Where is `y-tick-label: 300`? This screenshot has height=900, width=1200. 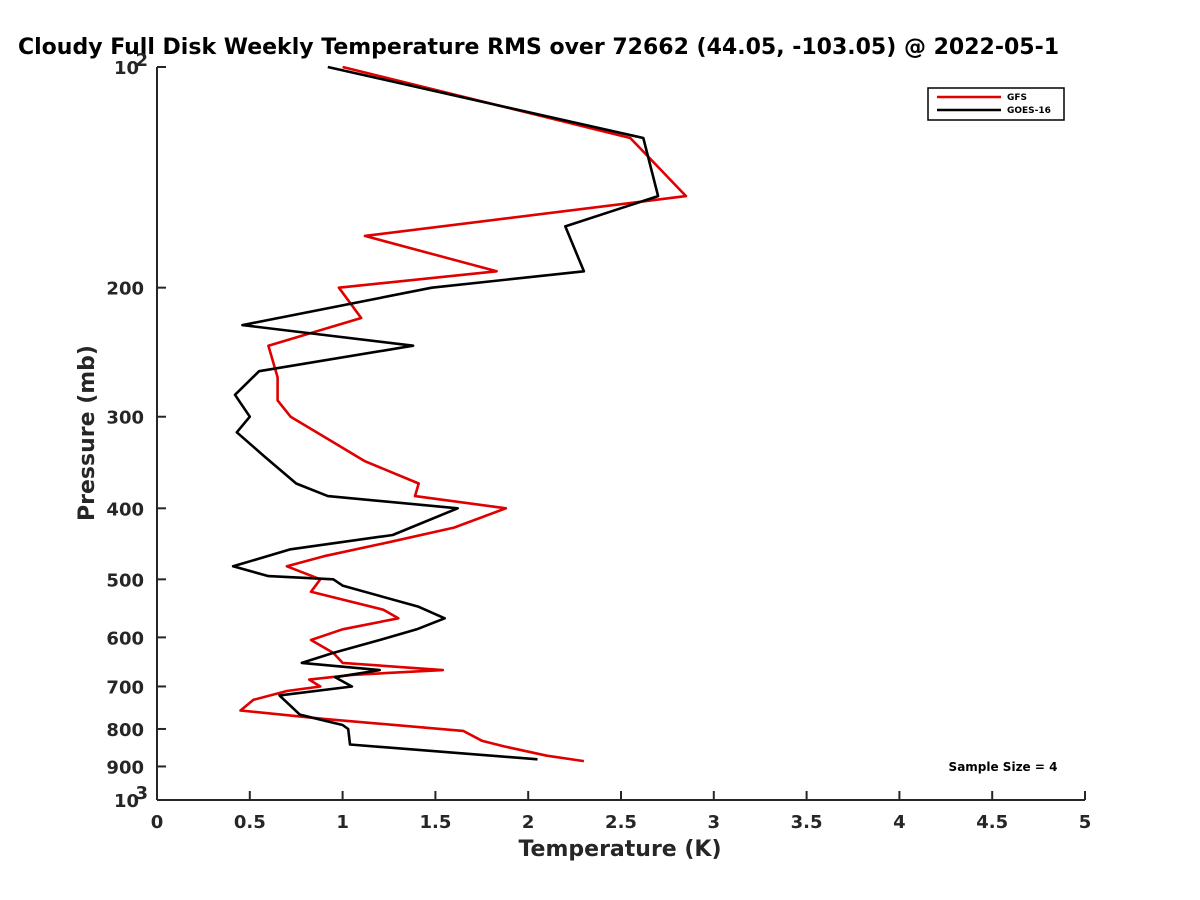 y-tick-label: 300 is located at coordinates (125, 418).